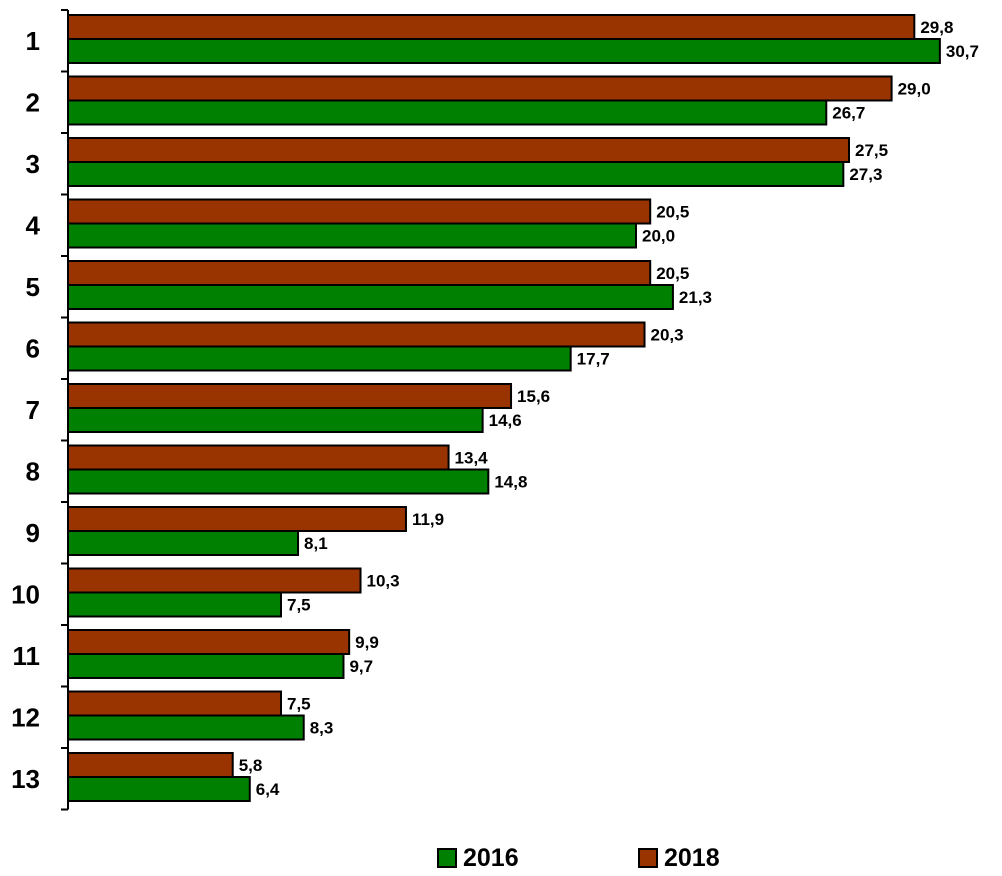  Describe the element at coordinates (472, 458) in the screenshot. I see `data-label-2018: 13,4` at that location.